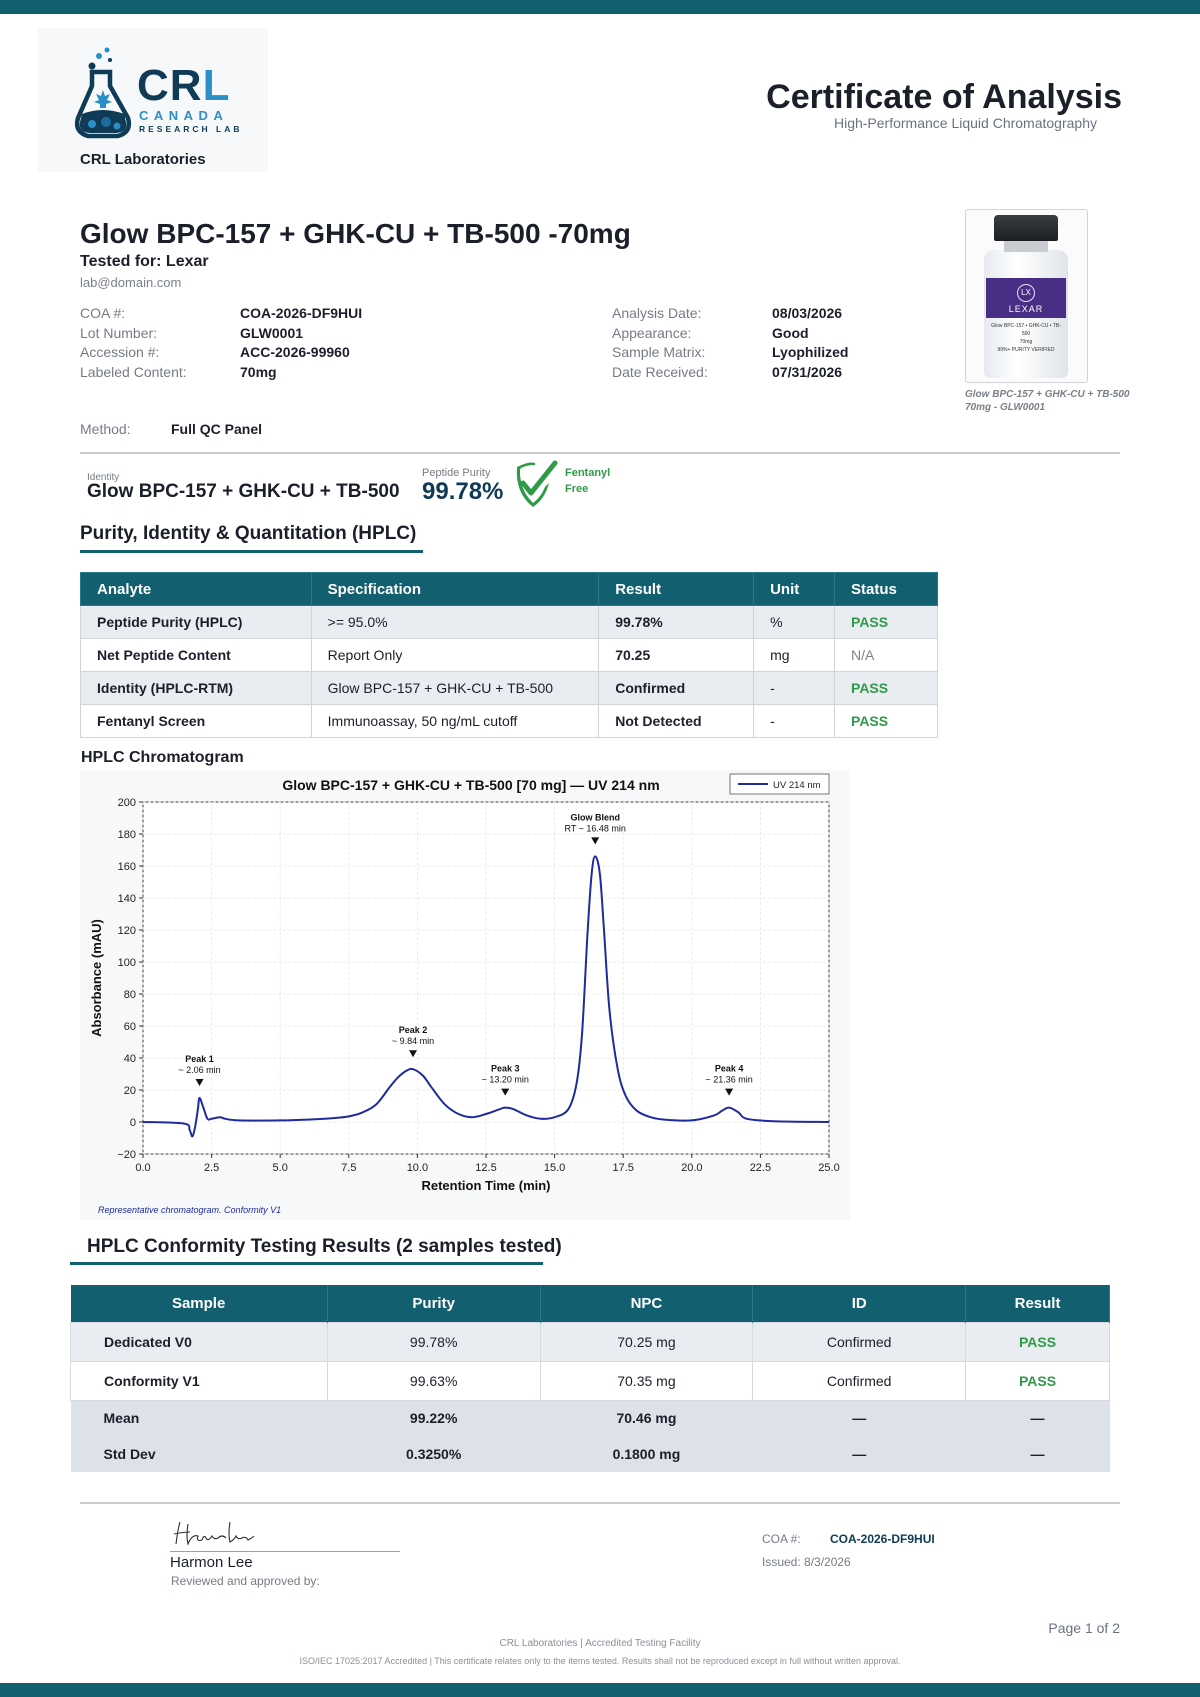 Image resolution: width=1200 pixels, height=1697 pixels. Describe the element at coordinates (184, 85) in the screenshot. I see `logo-wordmark: CRL` at that location.